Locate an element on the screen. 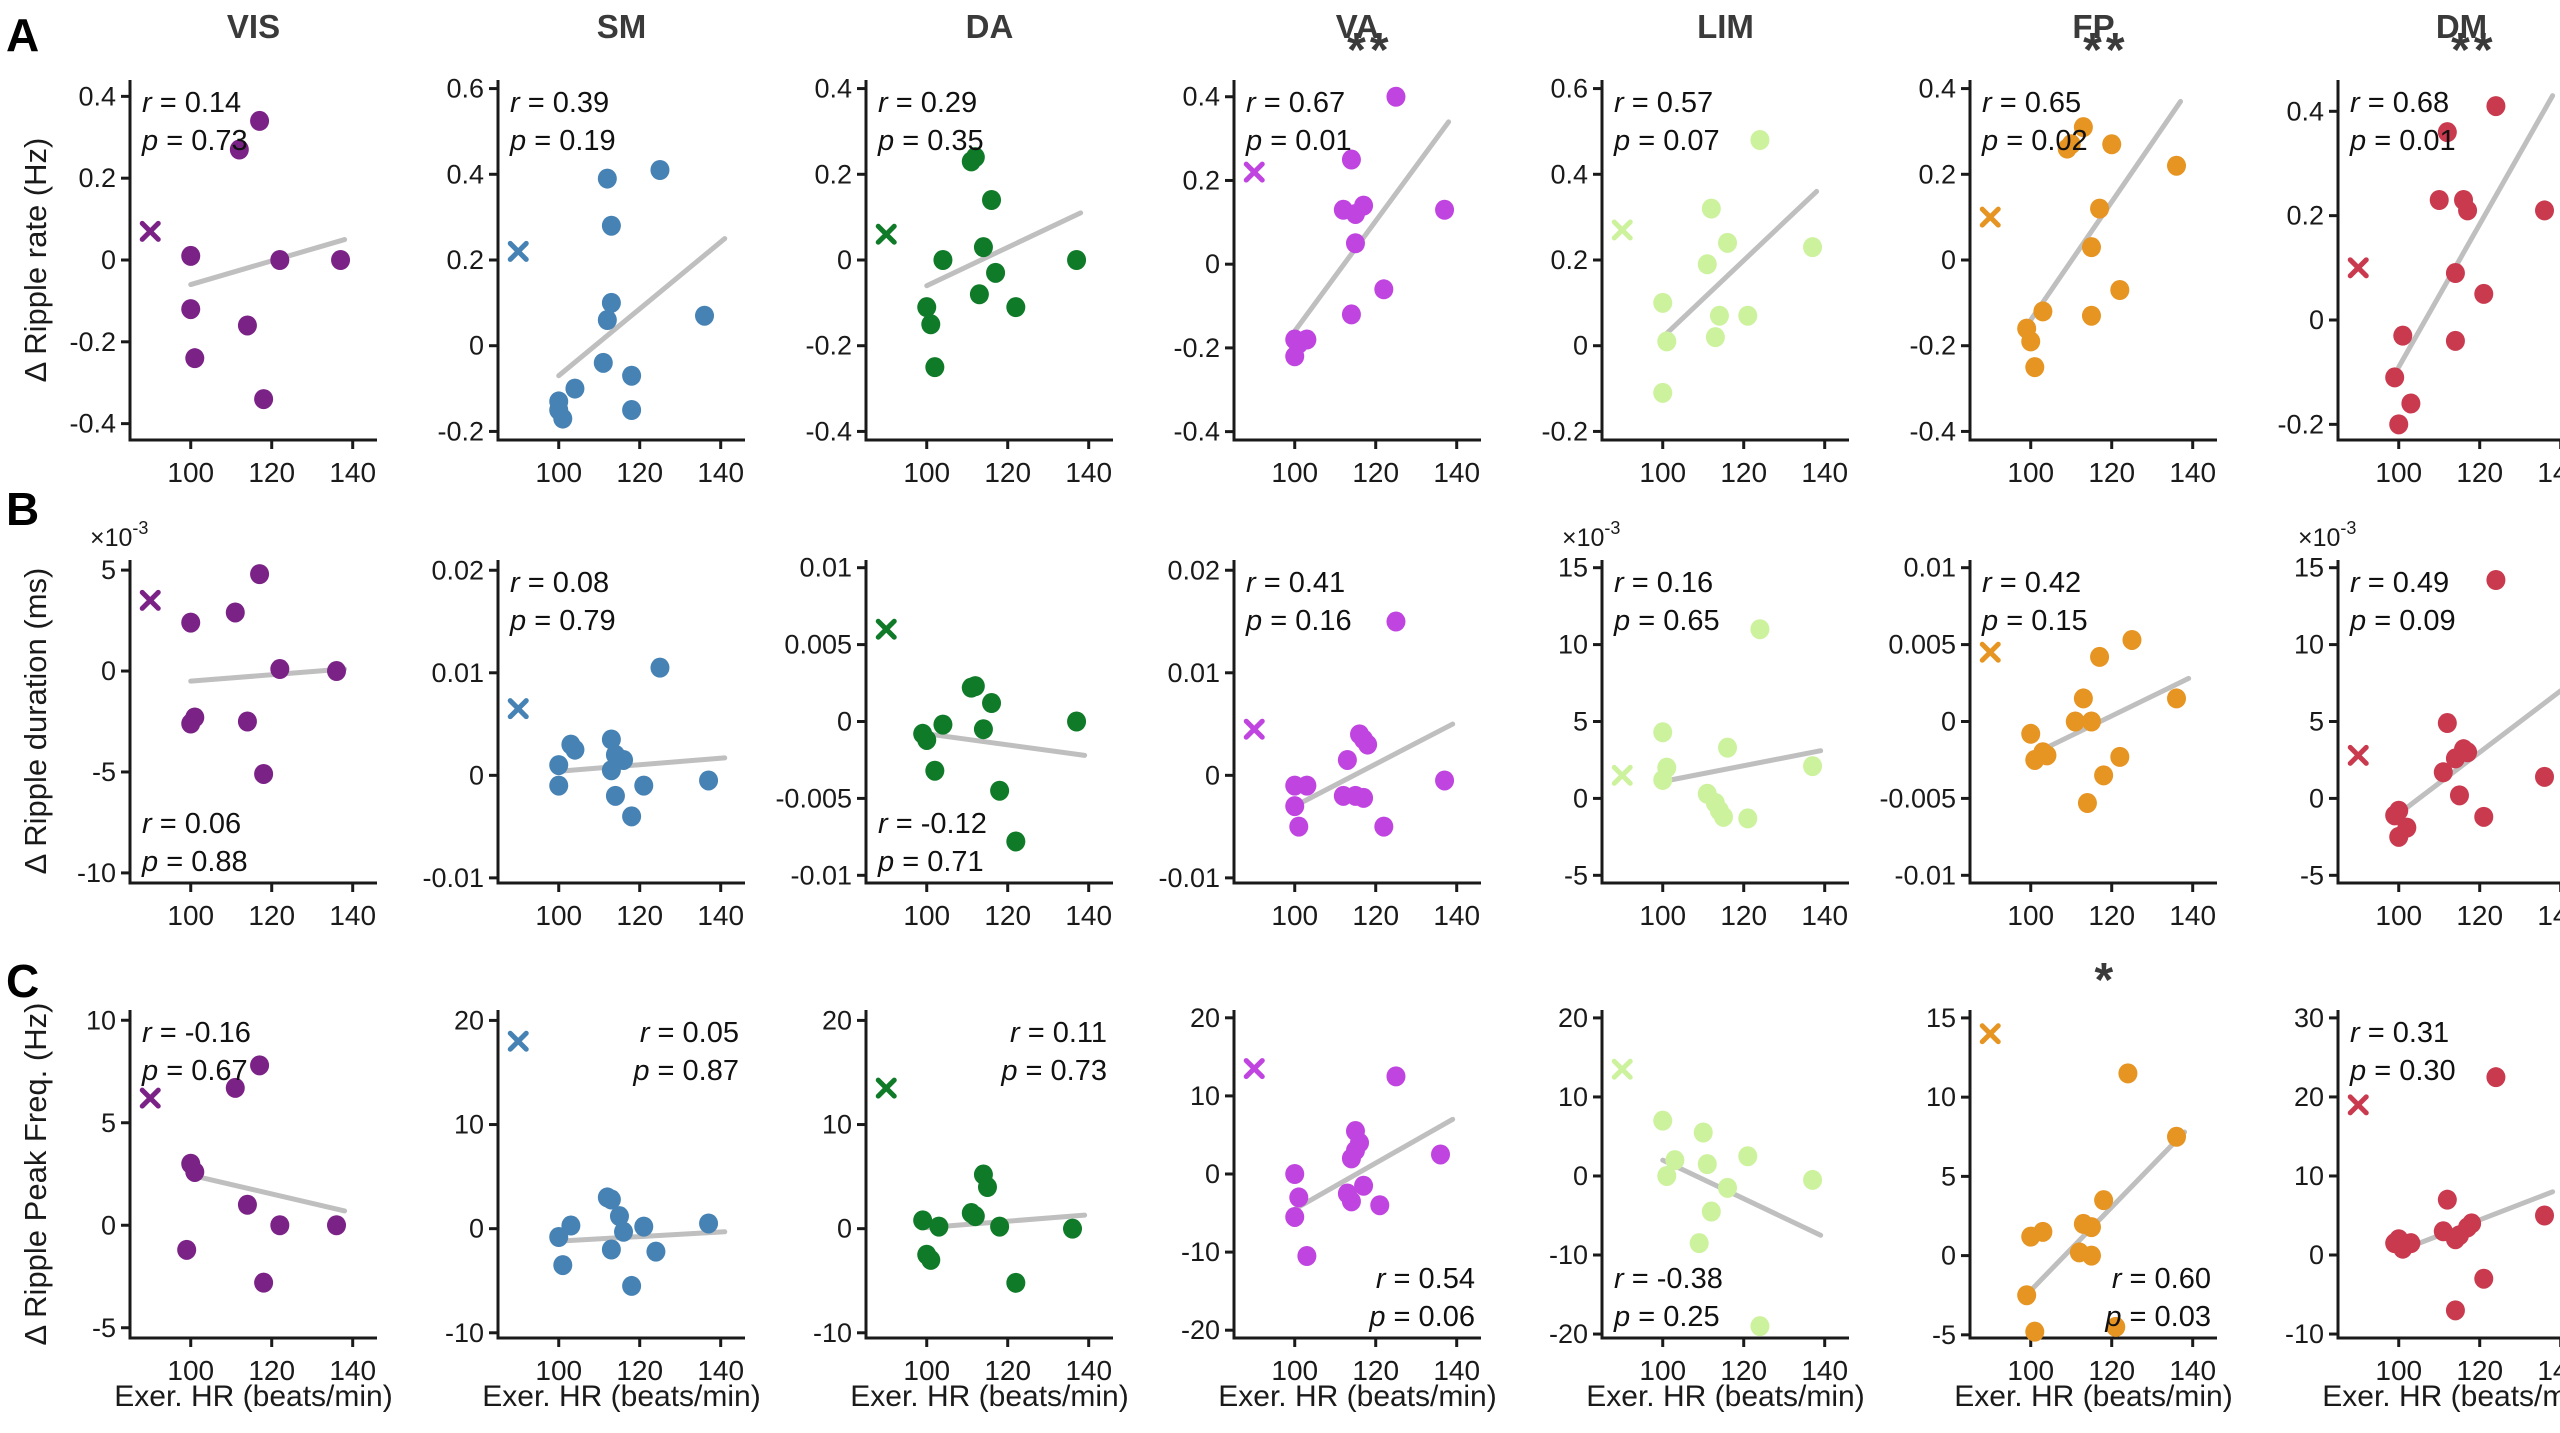 The image size is (2560, 1433). r-value-label: r = 0.29 is located at coordinates (927, 103).